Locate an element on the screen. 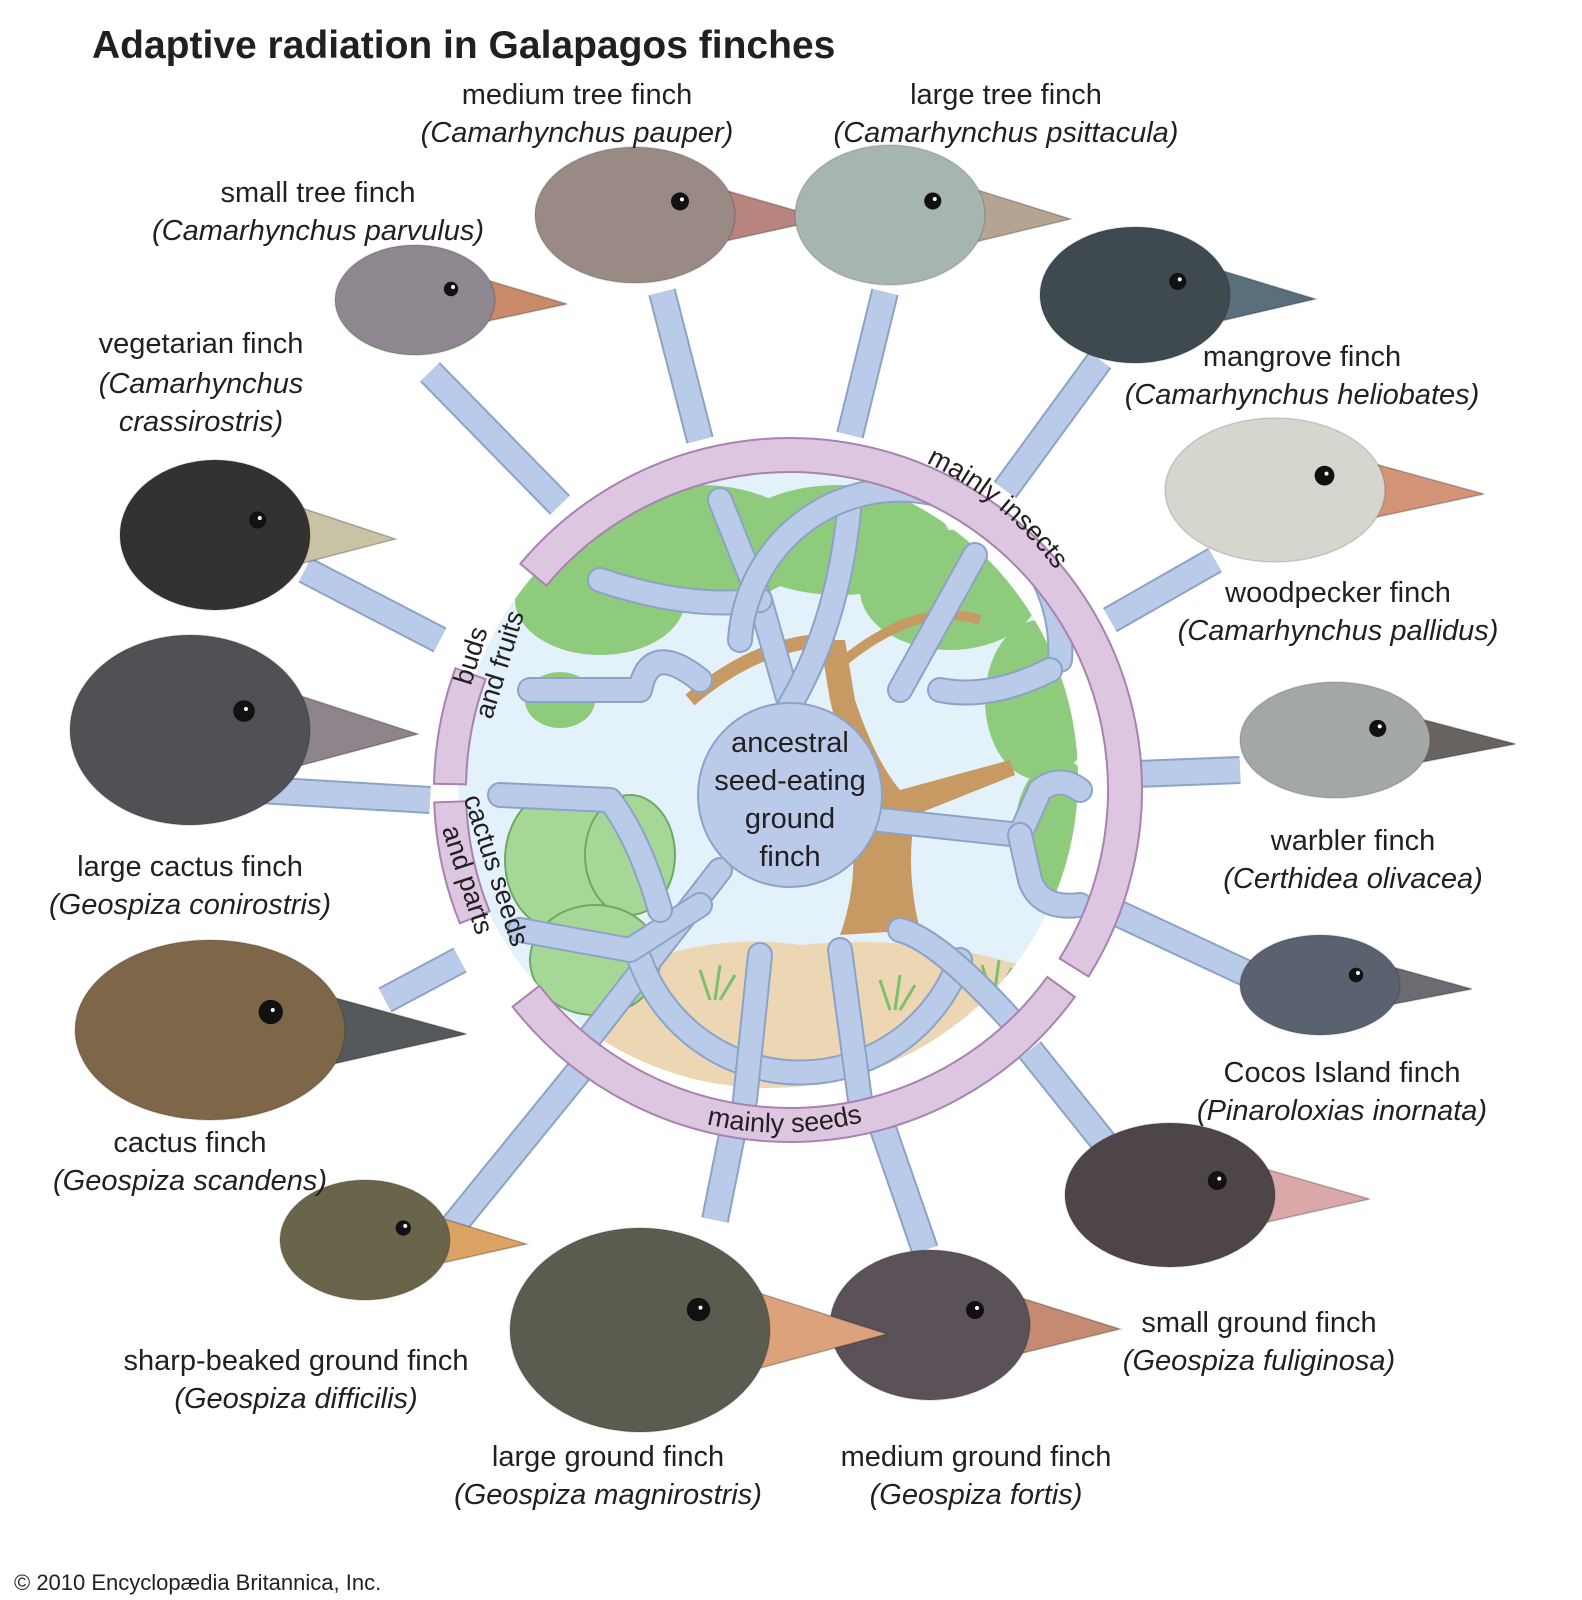  scientific-name: (Pinaroloxias inornata) is located at coordinates (1342, 1111).